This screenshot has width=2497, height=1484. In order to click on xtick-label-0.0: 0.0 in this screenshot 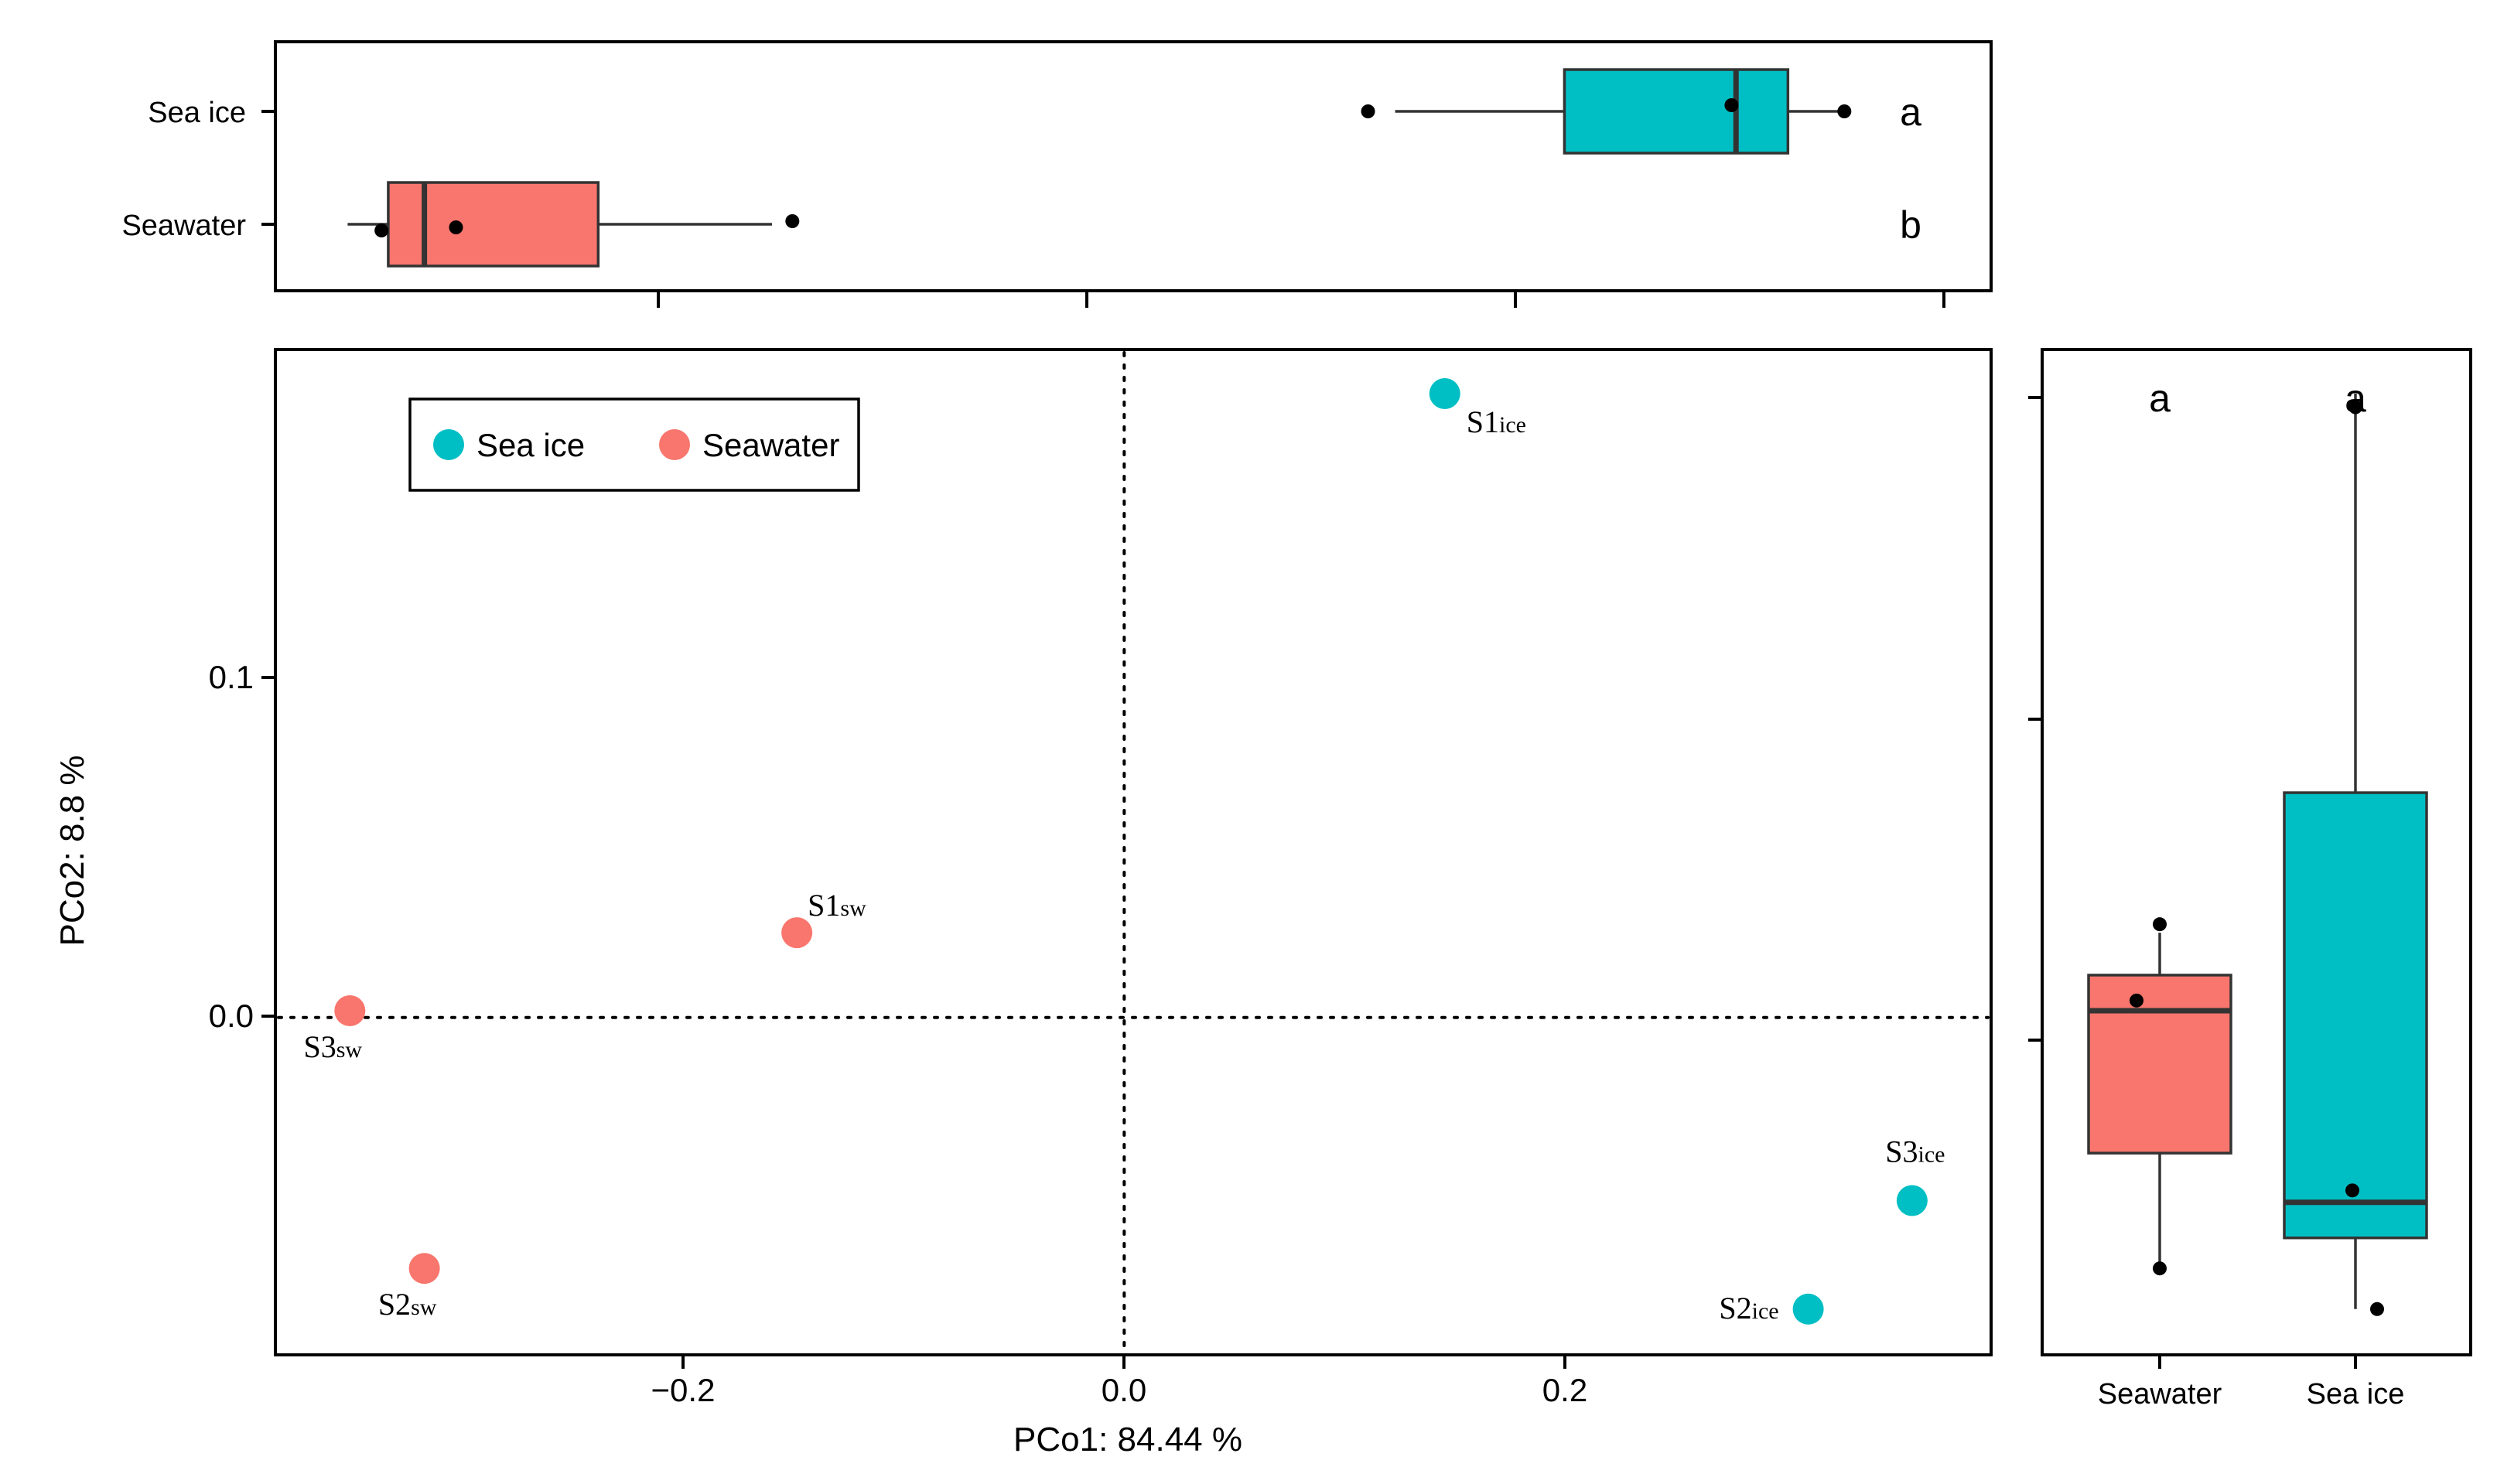, I will do `click(1124, 1390)`.